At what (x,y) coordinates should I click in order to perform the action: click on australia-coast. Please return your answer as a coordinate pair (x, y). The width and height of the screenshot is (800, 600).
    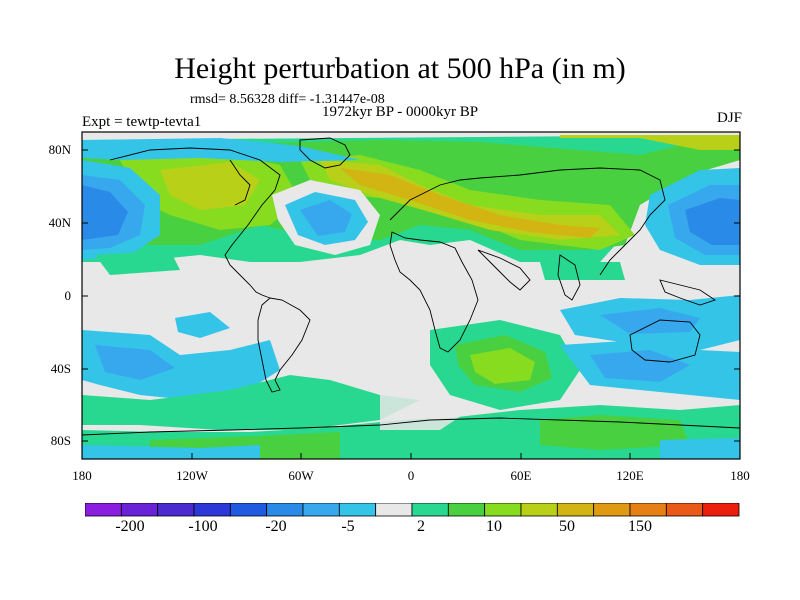
    Looking at the image, I should click on (665, 341).